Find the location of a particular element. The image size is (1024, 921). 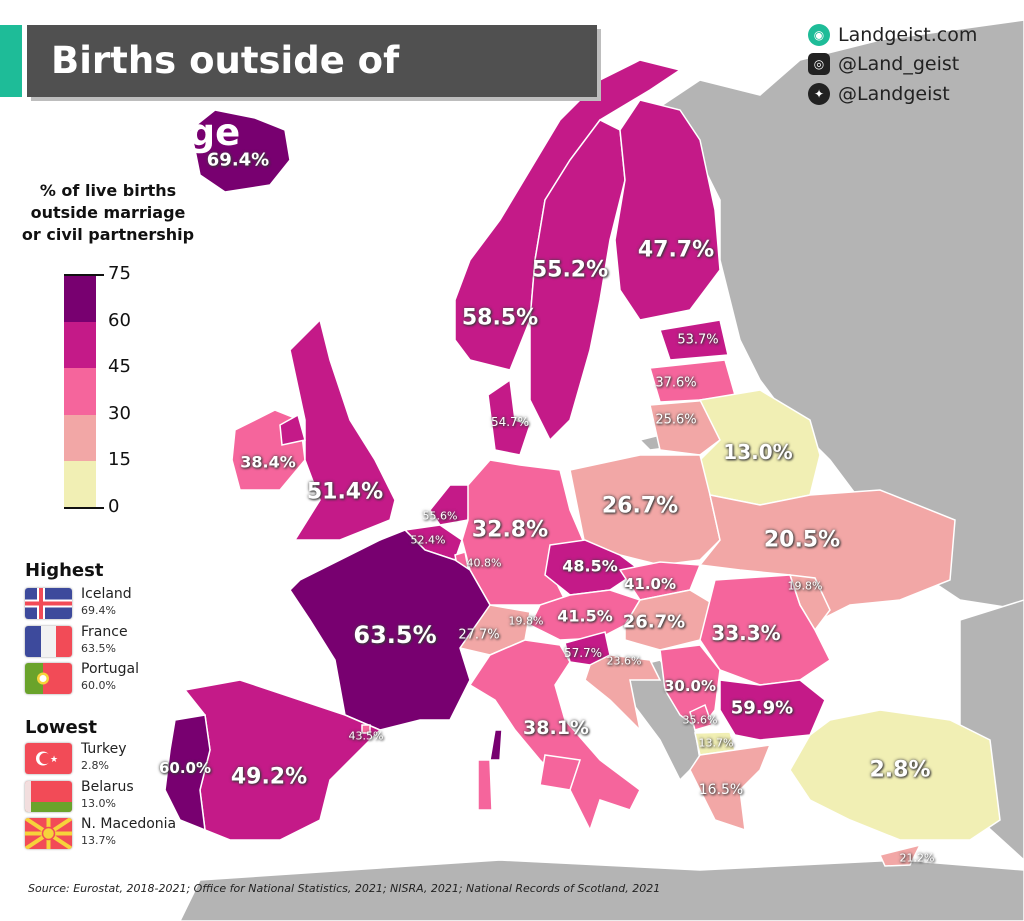

portugal-flag is located at coordinates (48, 678).